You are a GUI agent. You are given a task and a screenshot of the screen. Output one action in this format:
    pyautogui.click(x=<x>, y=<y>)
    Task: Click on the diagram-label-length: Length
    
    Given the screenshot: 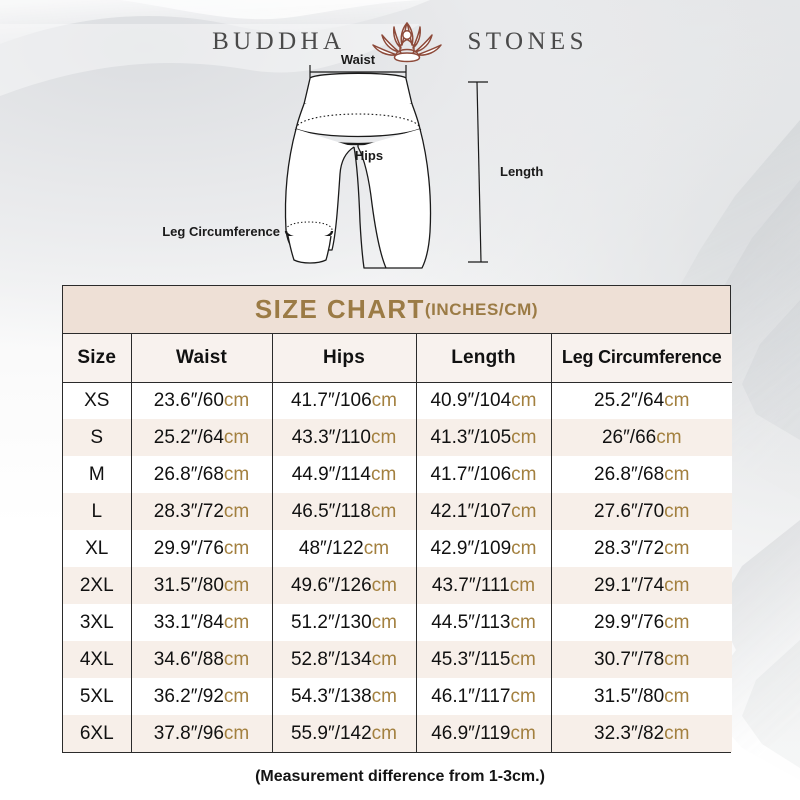 What is the action you would take?
    pyautogui.click(x=521, y=171)
    